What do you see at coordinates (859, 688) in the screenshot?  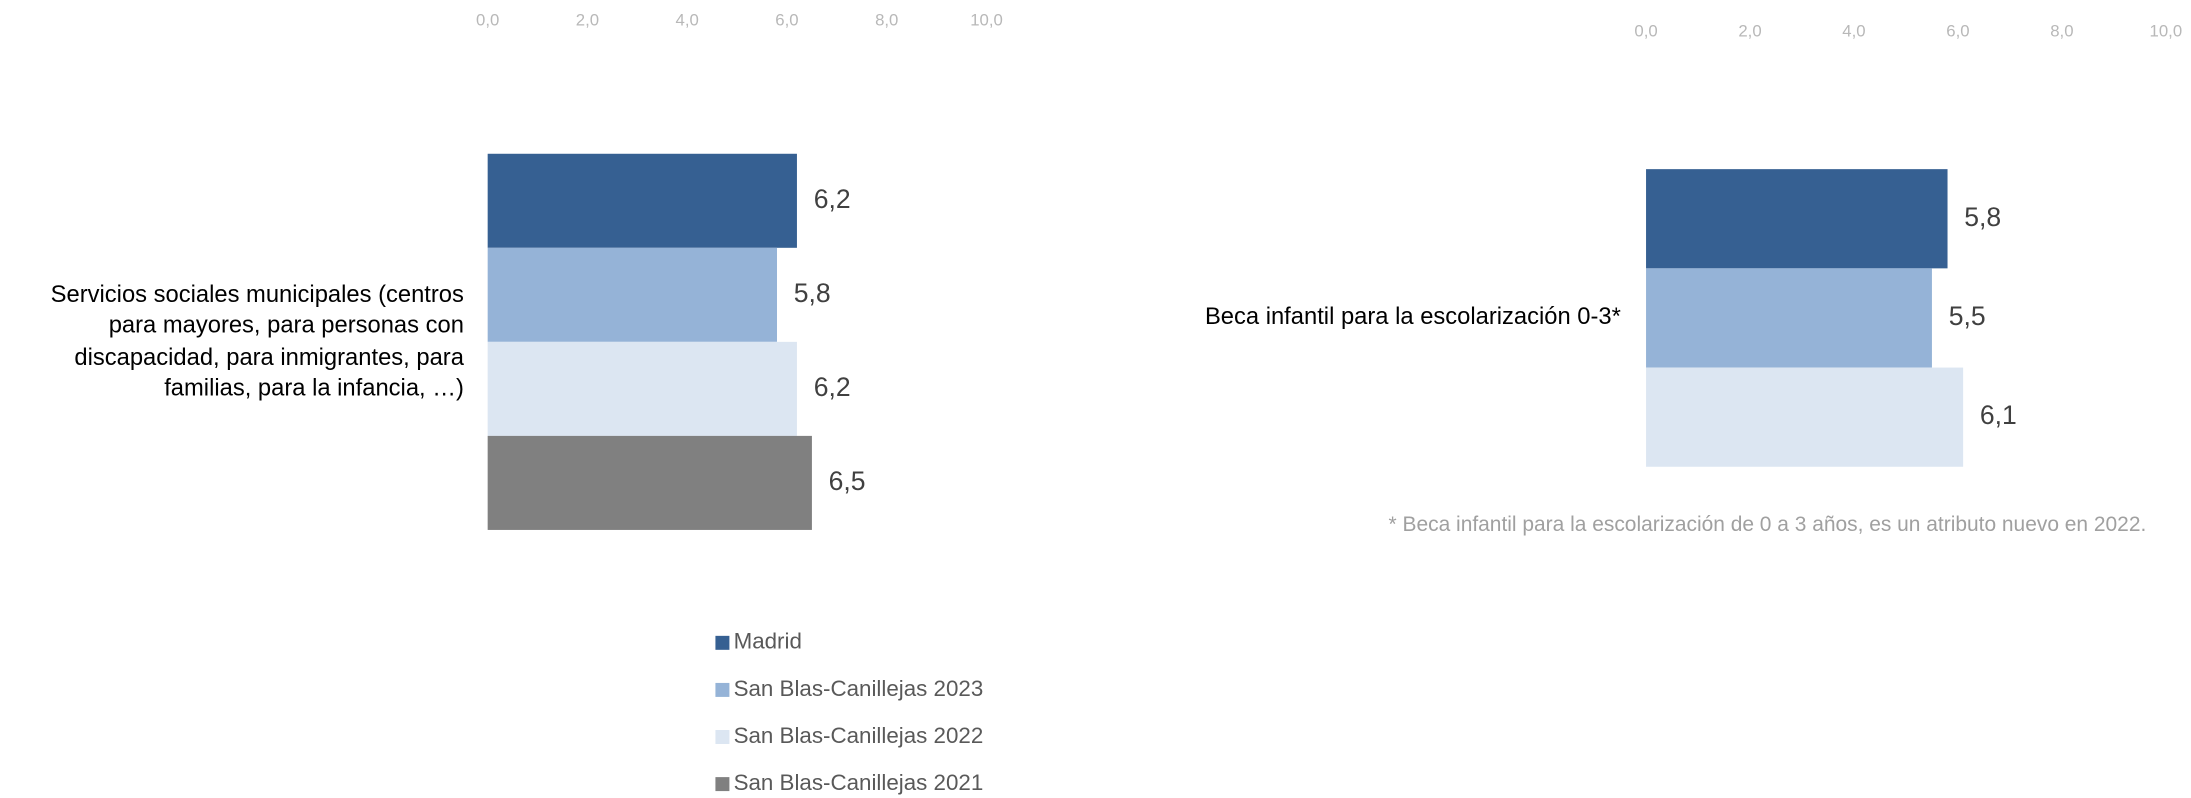 I see `legend-label: San Blas-Canillejas 2023` at bounding box center [859, 688].